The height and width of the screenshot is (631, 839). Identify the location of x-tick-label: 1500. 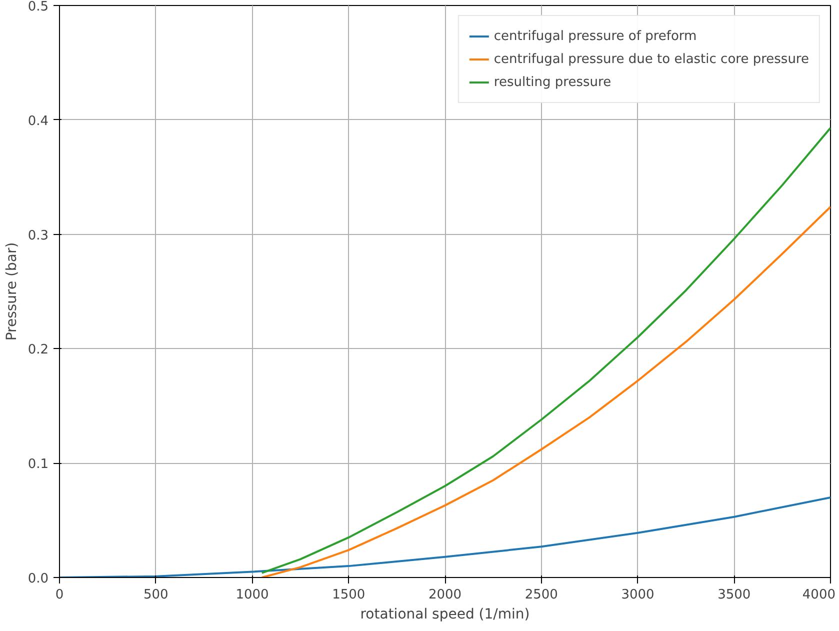
(349, 595).